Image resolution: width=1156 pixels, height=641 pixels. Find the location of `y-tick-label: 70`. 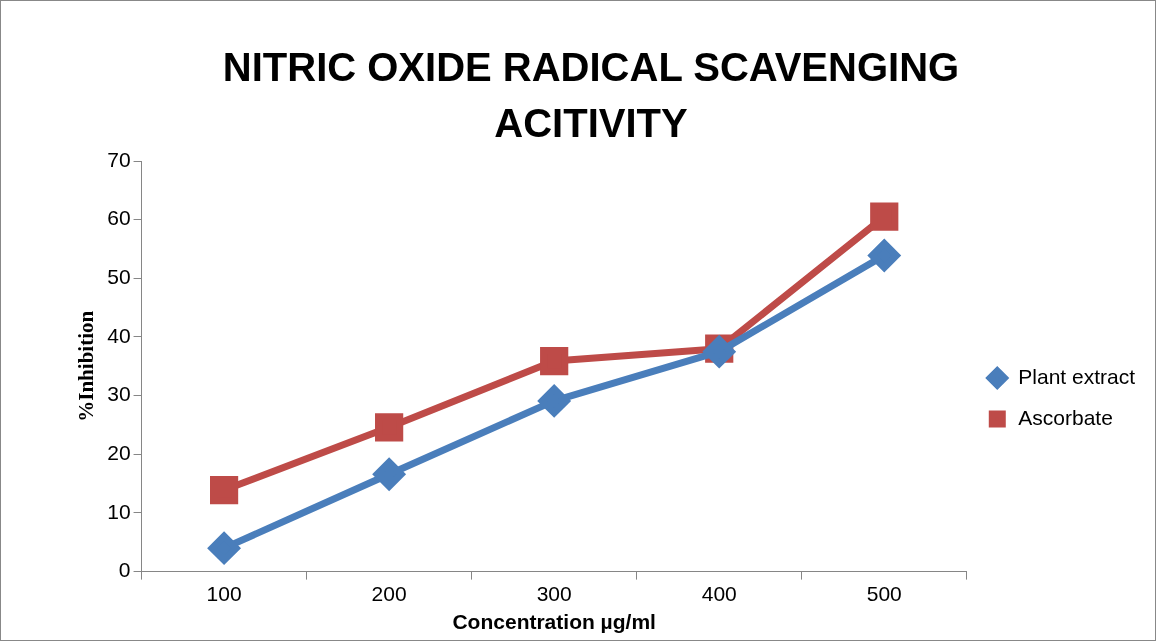

y-tick-label: 70 is located at coordinates (119, 159).